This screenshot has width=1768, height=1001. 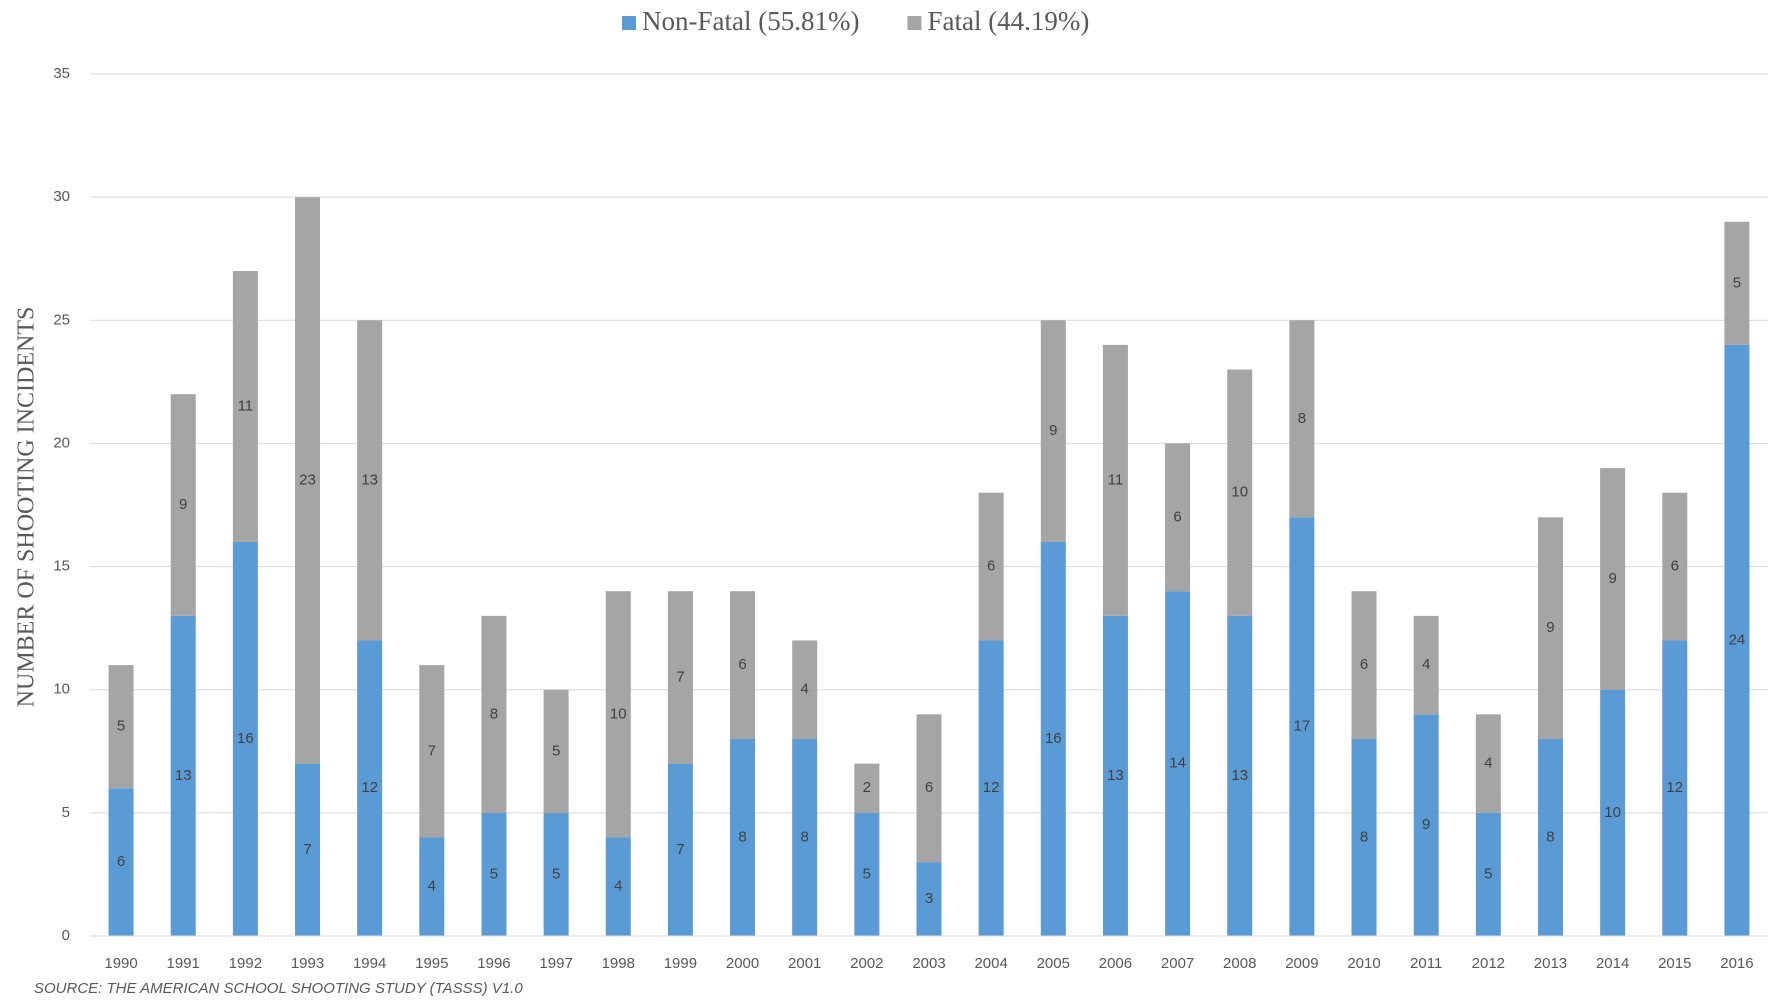 I want to click on x-tick-label: 1991, so click(x=183, y=963).